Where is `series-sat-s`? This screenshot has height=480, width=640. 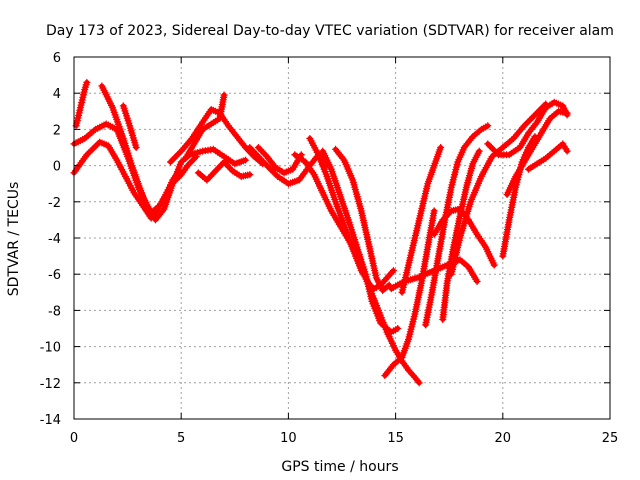 series-sat-s is located at coordinates (461, 235).